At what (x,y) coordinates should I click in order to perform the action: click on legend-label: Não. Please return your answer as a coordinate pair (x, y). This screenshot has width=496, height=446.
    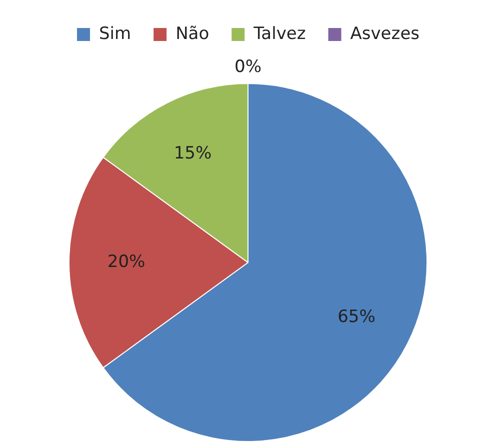
    Looking at the image, I should click on (193, 34).